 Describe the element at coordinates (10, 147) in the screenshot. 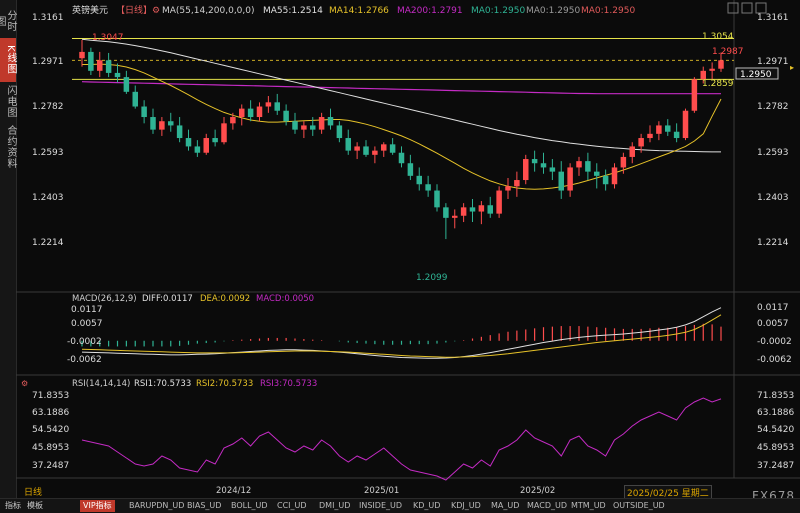

I see `tab-contract-info: 合约资料` at that location.